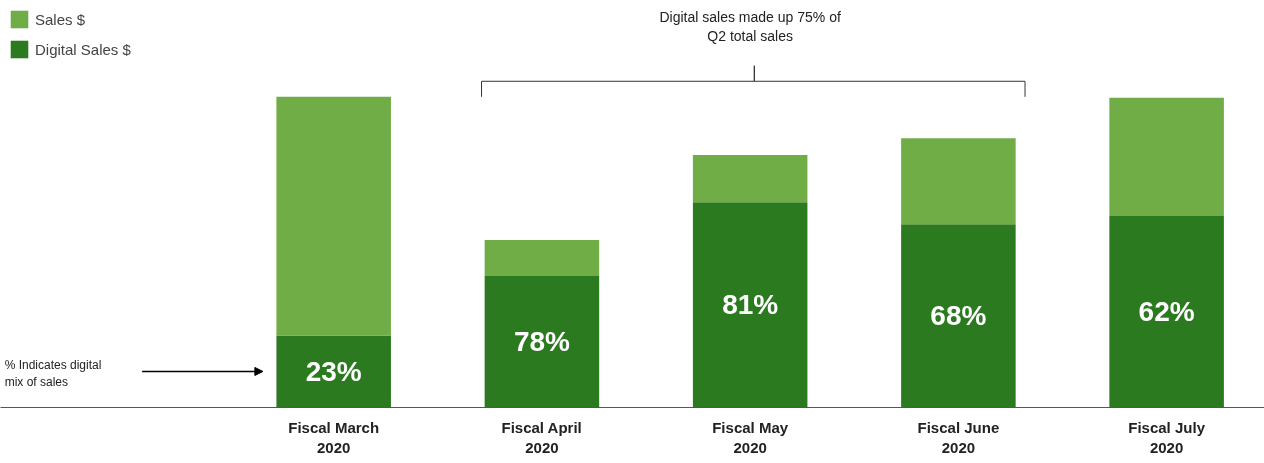  Describe the element at coordinates (958, 437) in the screenshot. I see `x-tick-label: Fiscal June 2020` at that location.